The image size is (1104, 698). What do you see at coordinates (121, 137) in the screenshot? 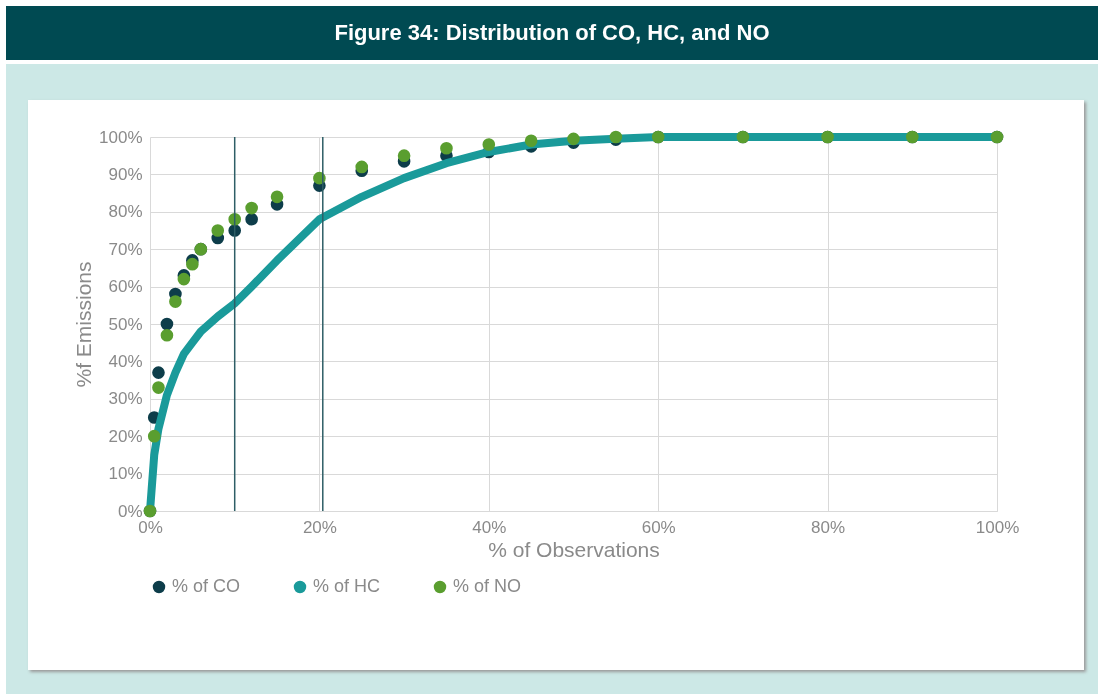
I see `y-tick-label: 100%` at bounding box center [121, 137].